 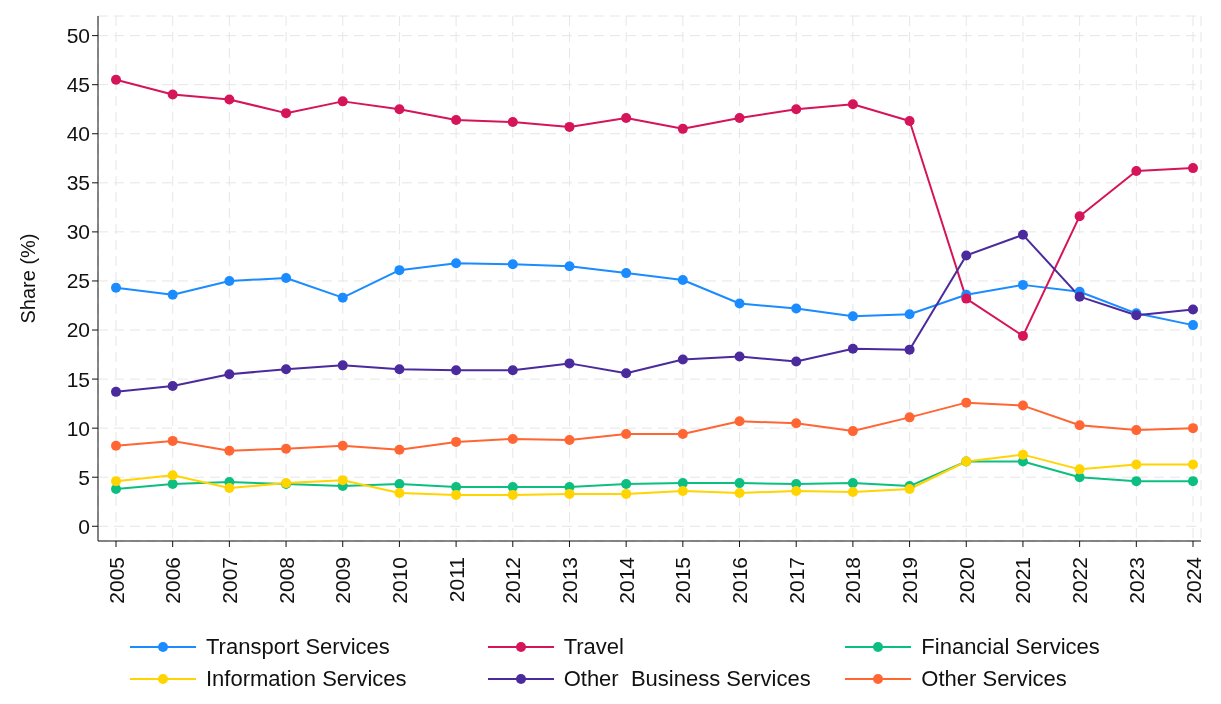 I want to click on x-tick-label: 2008, so click(x=286, y=580).